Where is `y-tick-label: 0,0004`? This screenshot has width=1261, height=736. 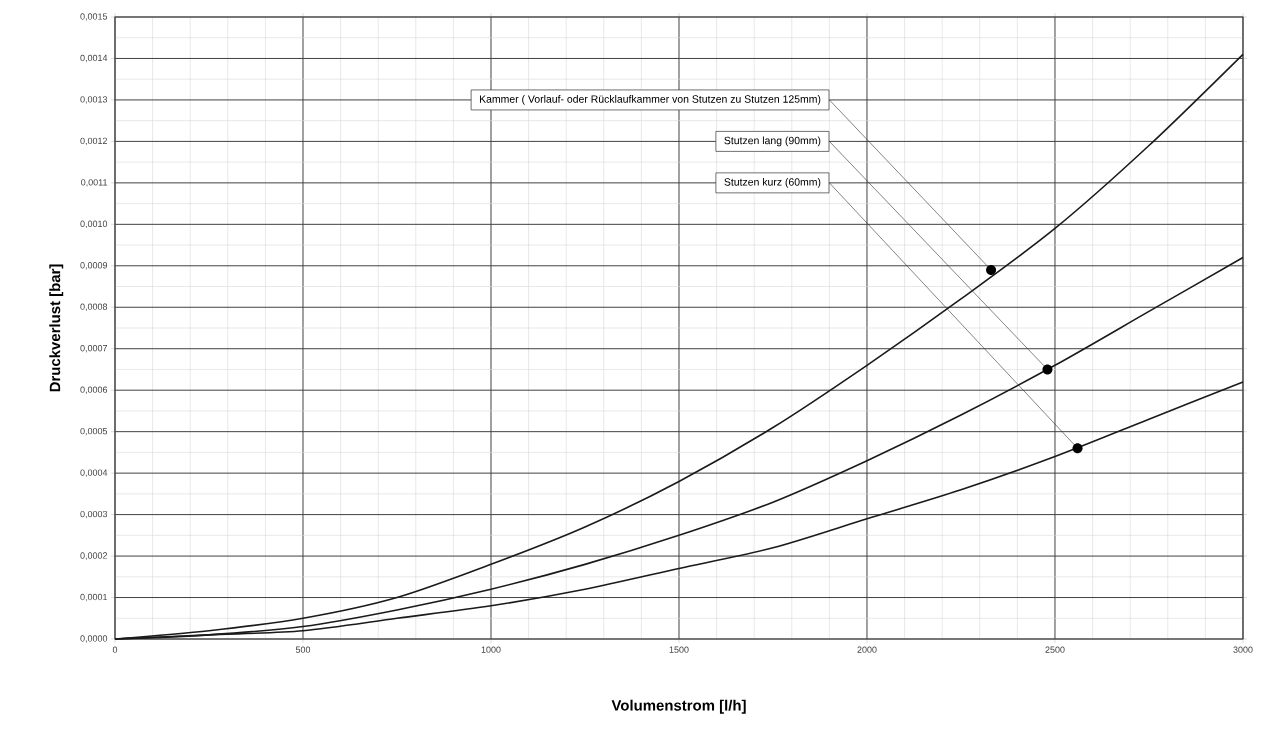 y-tick-label: 0,0004 is located at coordinates (94, 473).